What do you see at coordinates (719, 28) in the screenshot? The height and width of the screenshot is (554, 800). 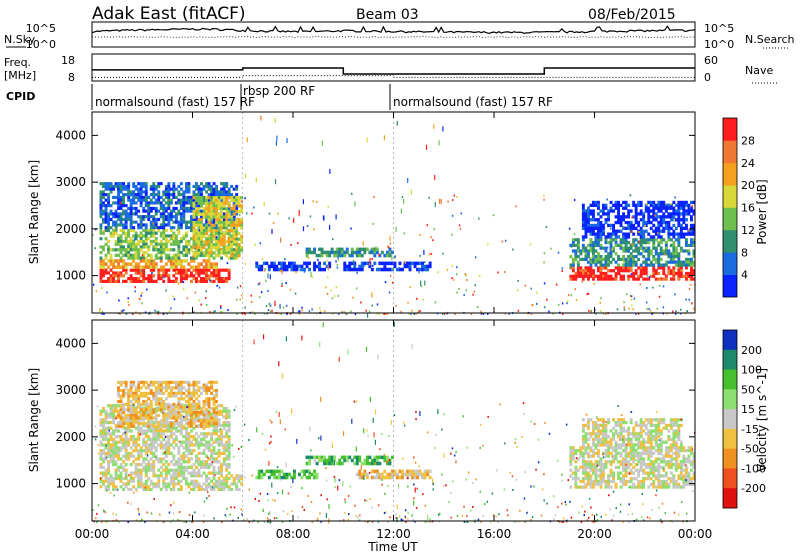 I see `noise-right-tick-top: 10^5` at bounding box center [719, 28].